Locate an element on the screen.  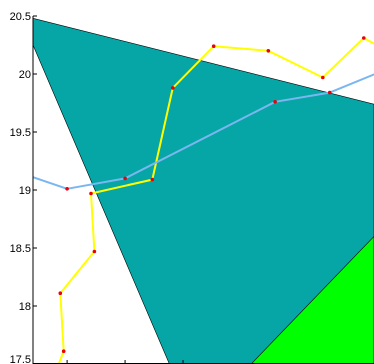
y-tick-label: 19 is located at coordinates (25, 191).